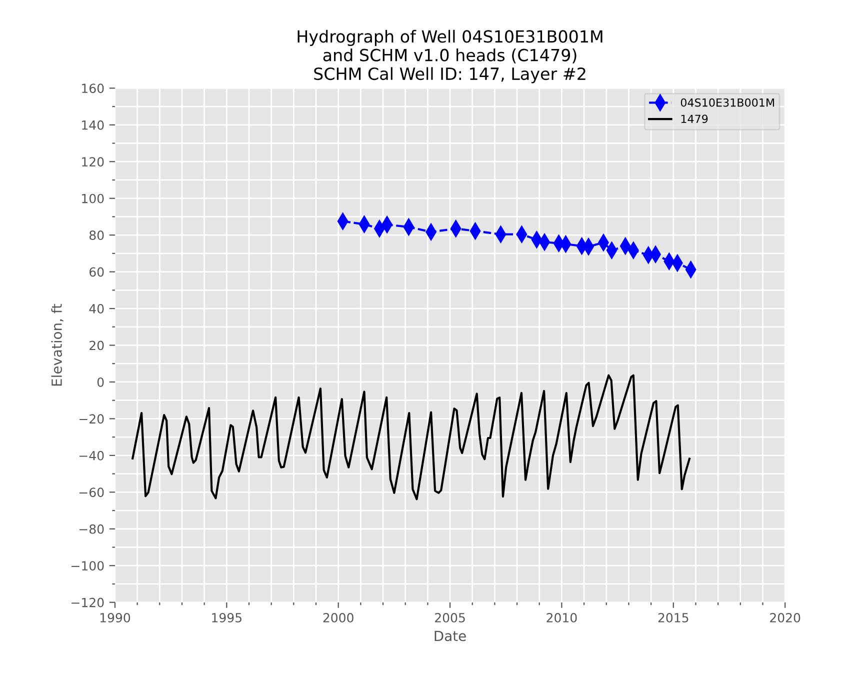  What do you see at coordinates (88, 566) in the screenshot?
I see `y-tick-label: −100` at bounding box center [88, 566].